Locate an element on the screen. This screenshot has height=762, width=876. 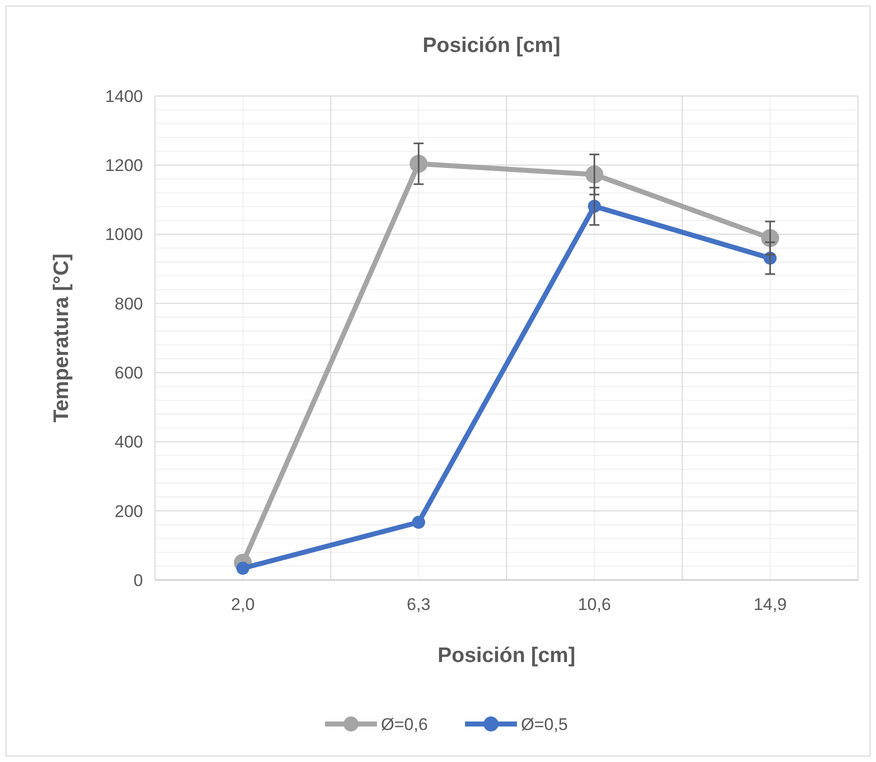
y-tick-label: 1400 is located at coordinates (124, 96).